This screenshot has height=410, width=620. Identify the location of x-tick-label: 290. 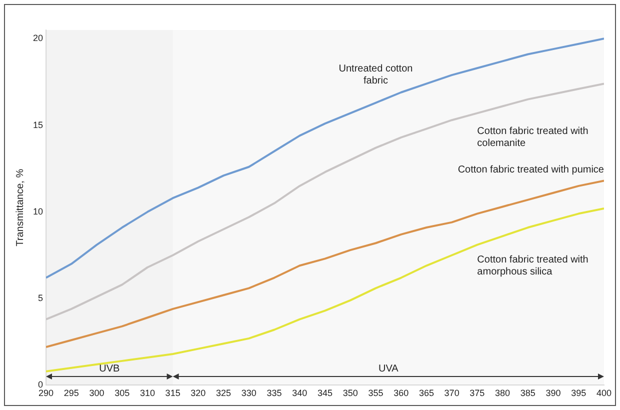
(46, 393).